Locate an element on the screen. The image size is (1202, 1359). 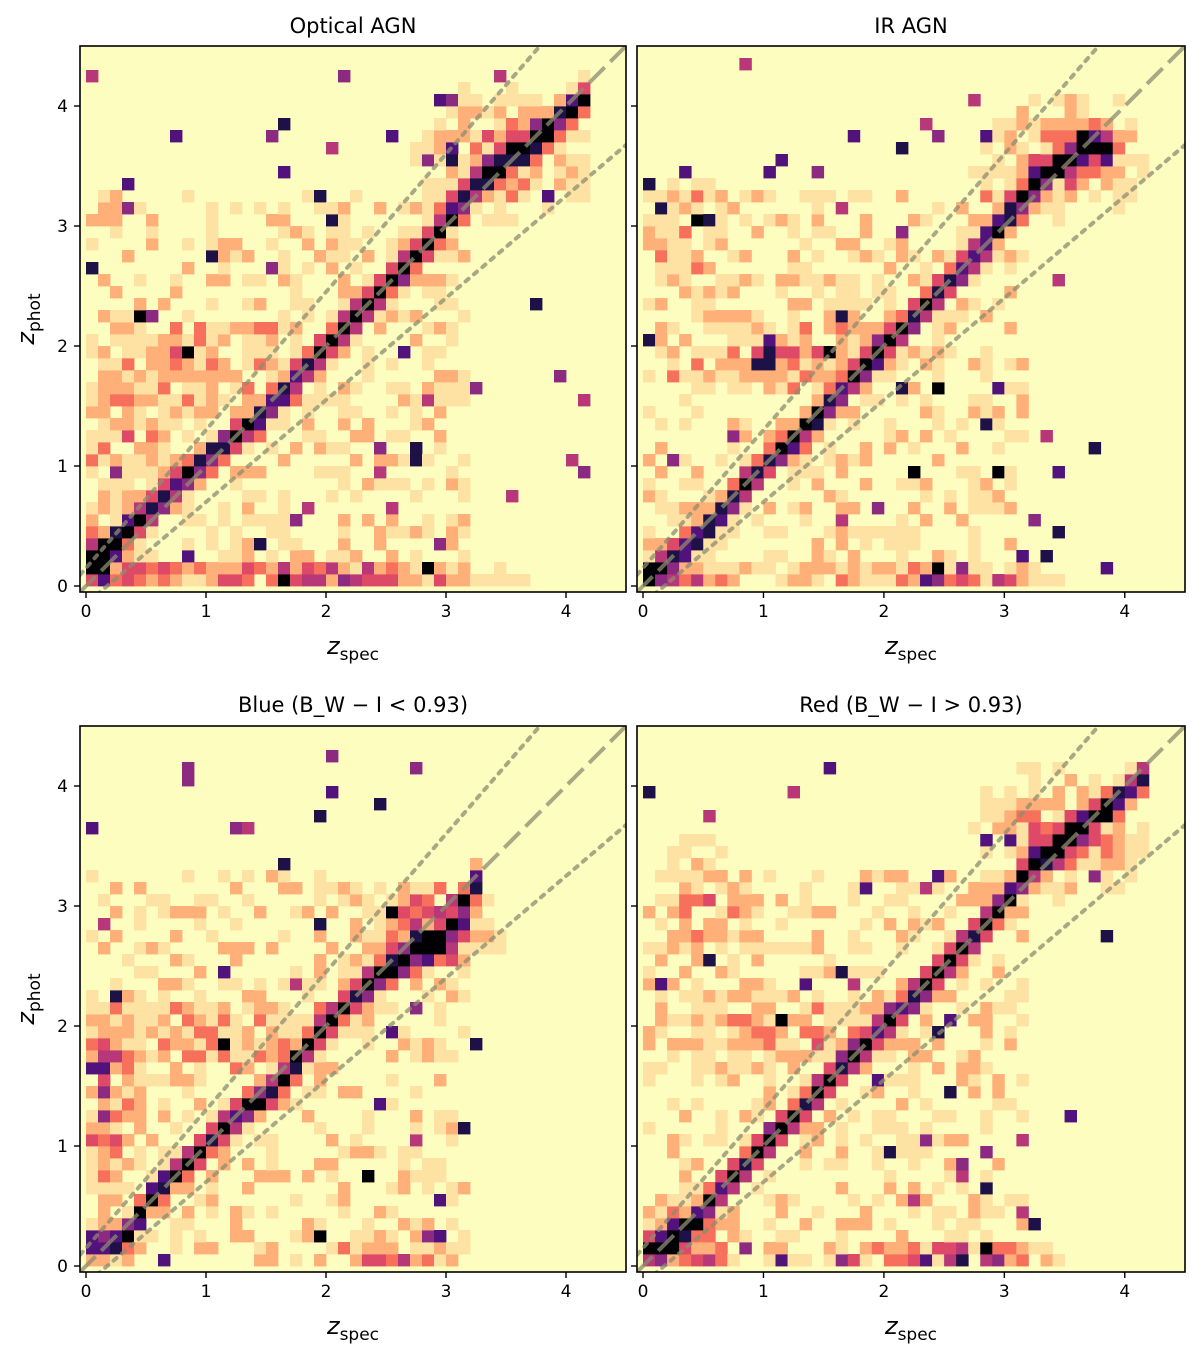
y-tick-label: 1 is located at coordinates (62, 1147).